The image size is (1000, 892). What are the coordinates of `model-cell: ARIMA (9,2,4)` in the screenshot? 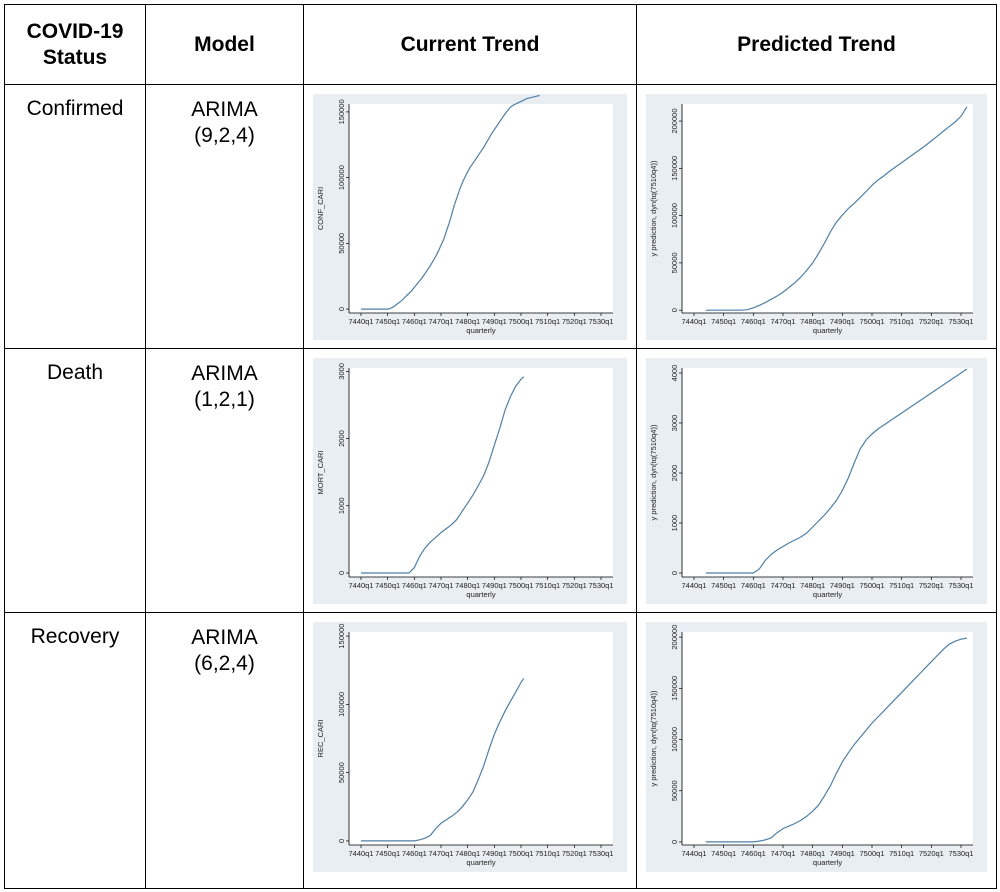 It's located at (224, 216).